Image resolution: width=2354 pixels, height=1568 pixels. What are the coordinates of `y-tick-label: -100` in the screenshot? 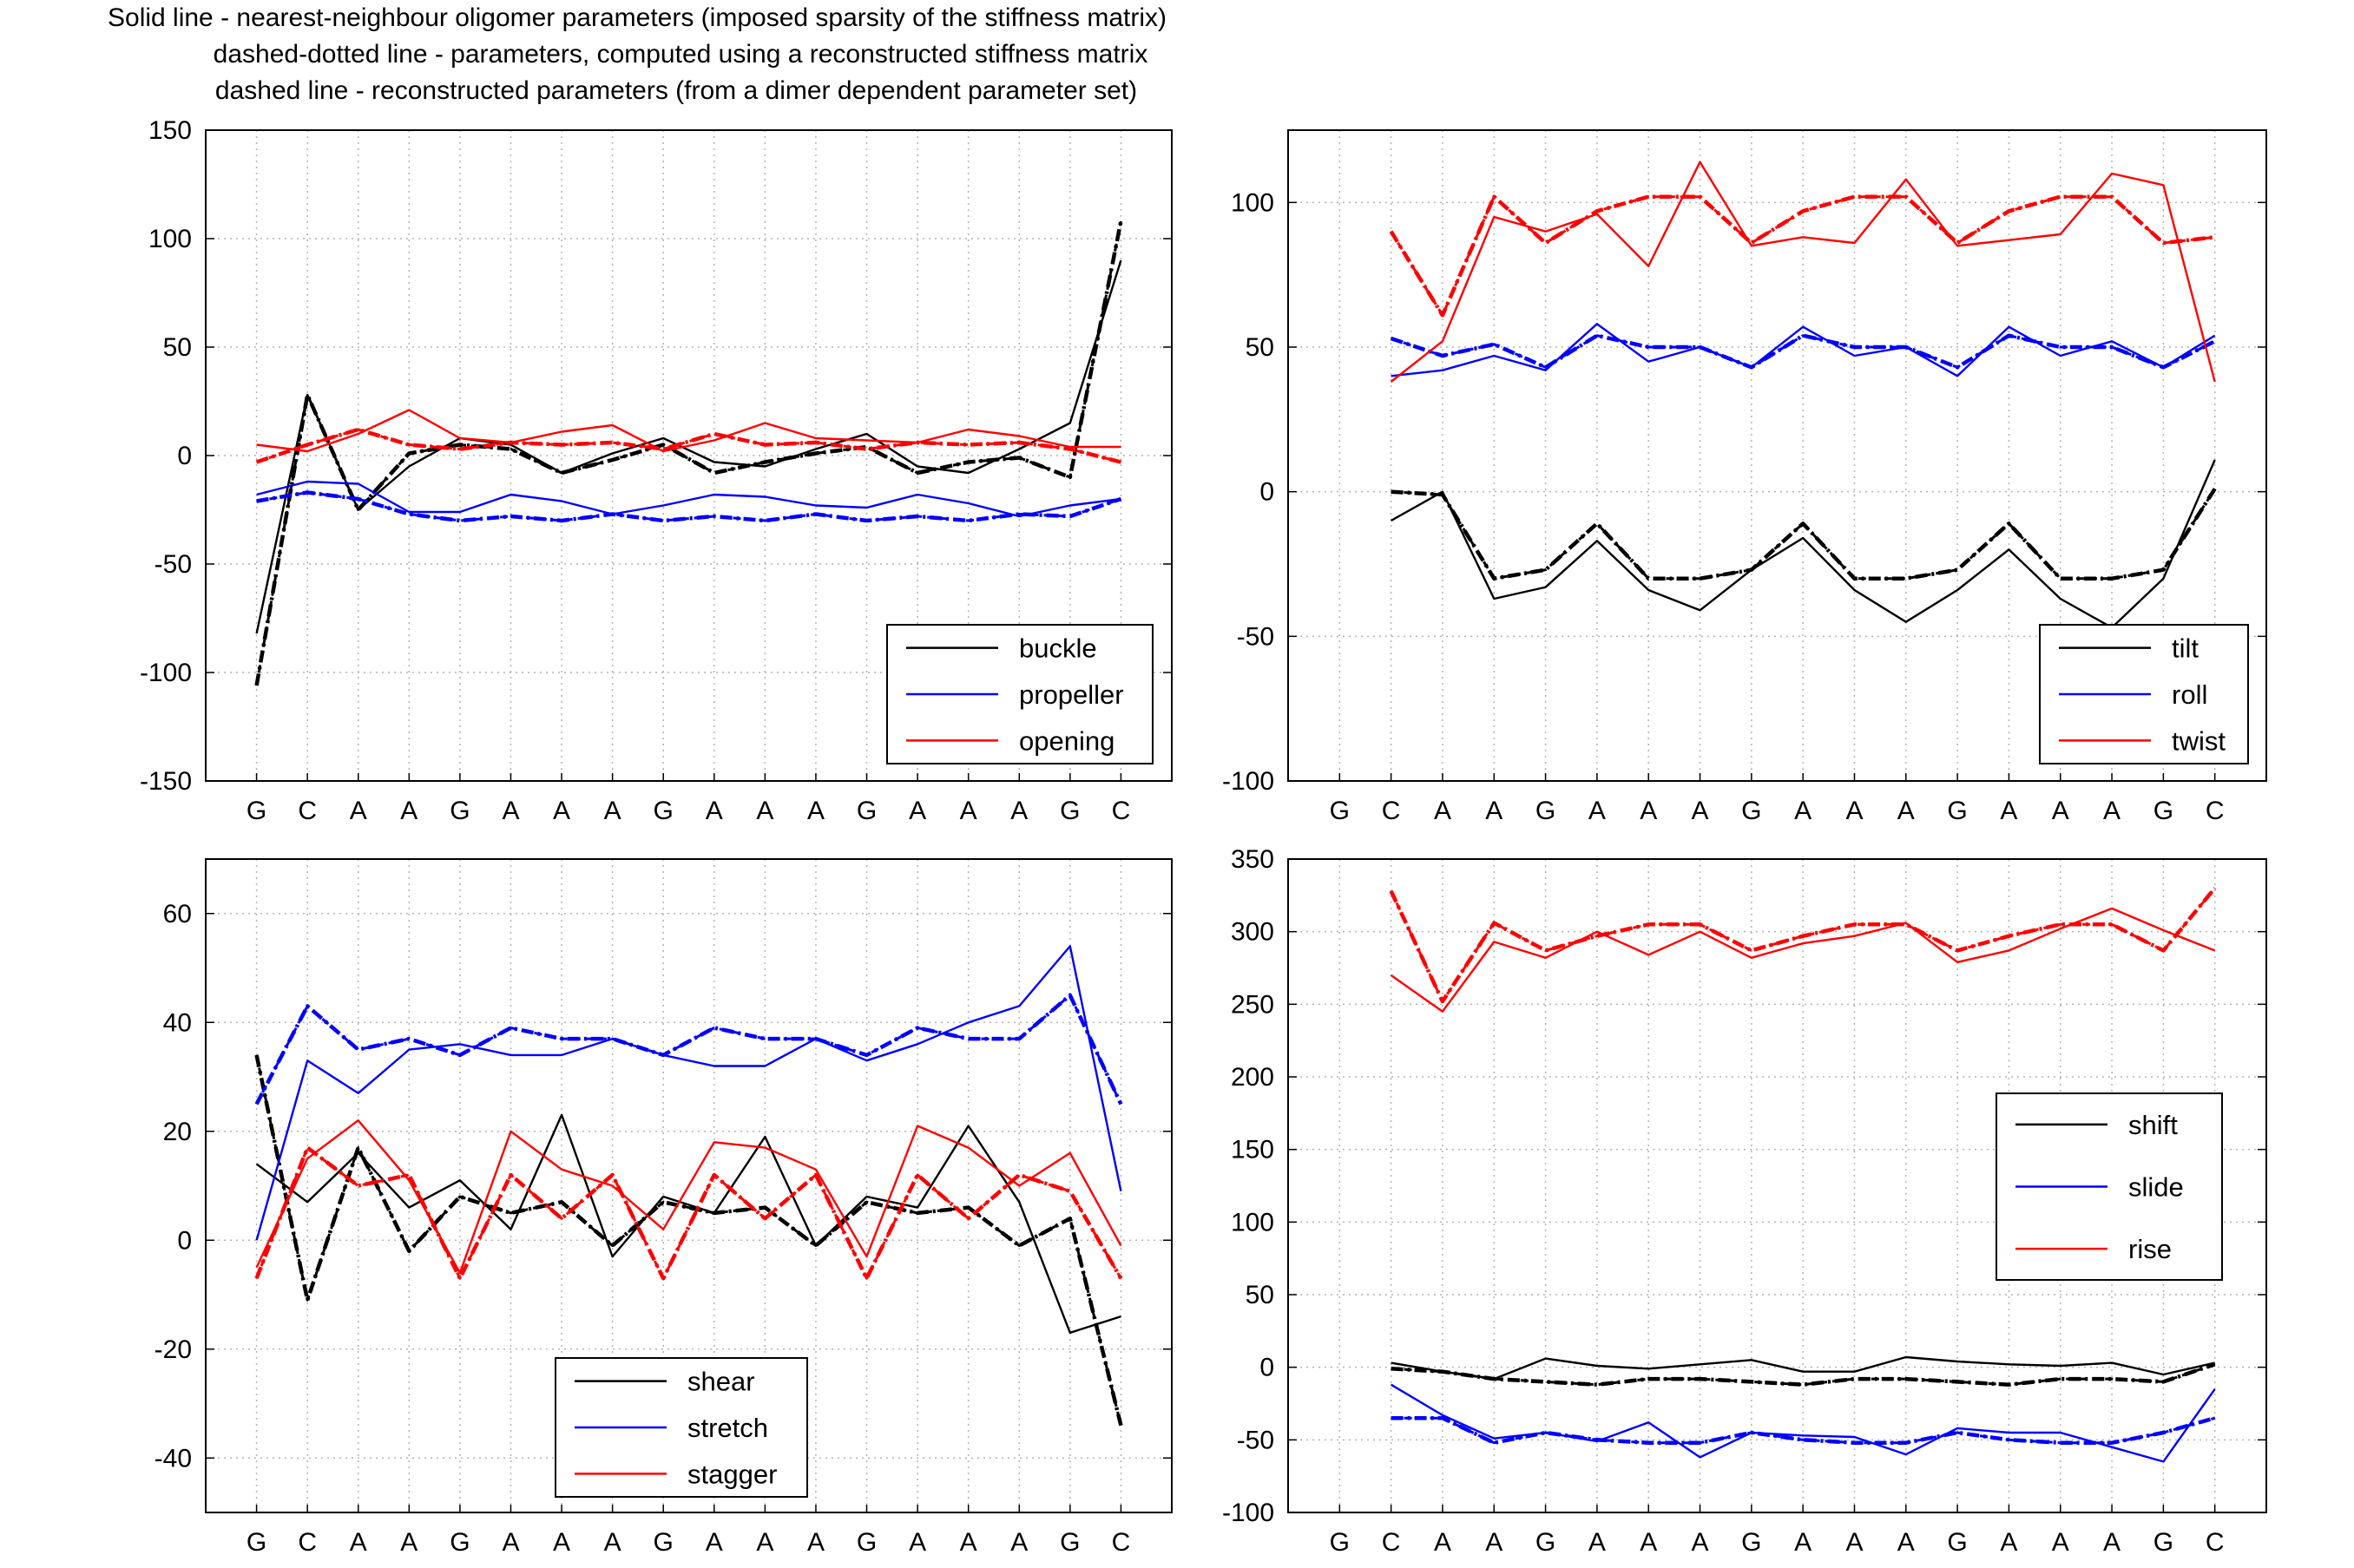 It's located at (1248, 781).